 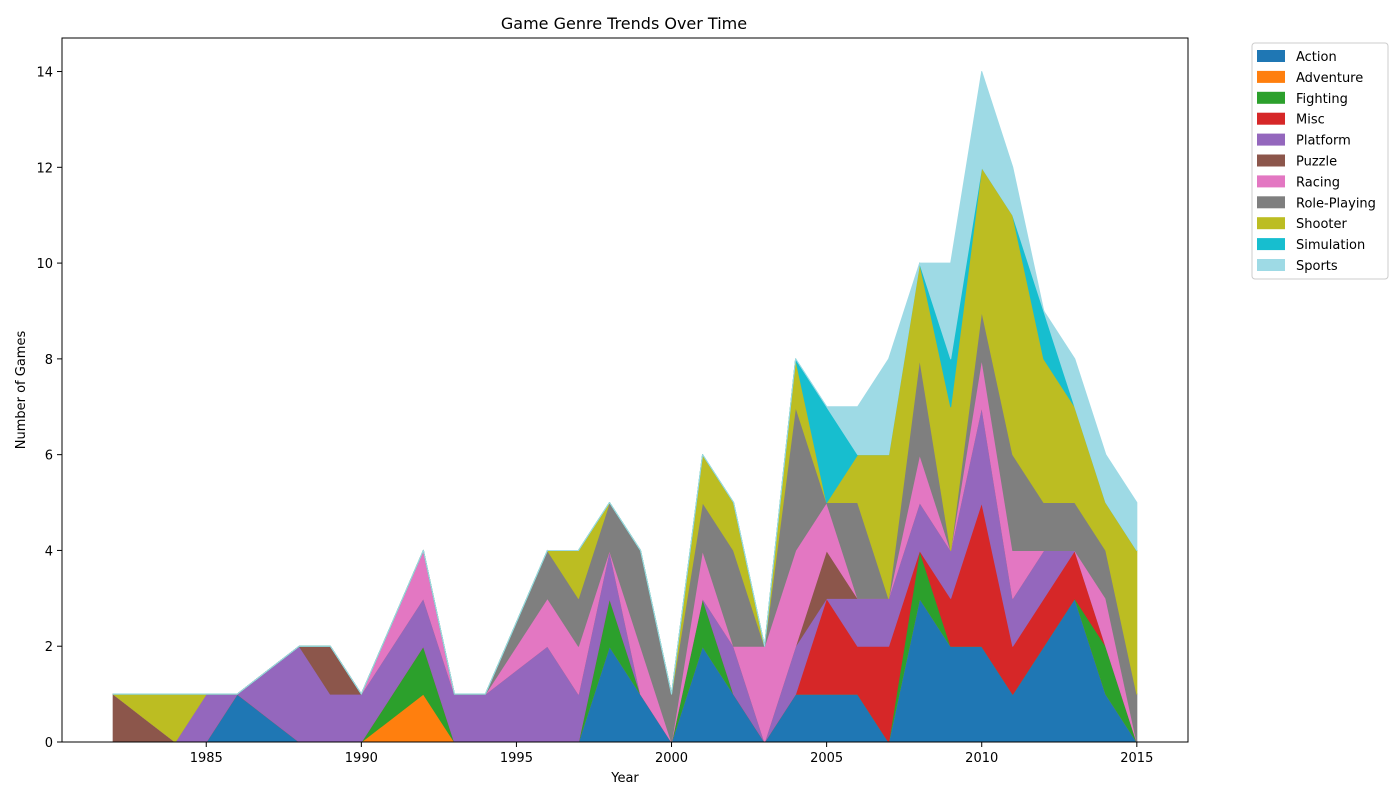 What do you see at coordinates (1321, 224) in the screenshot?
I see `legend-label-shooter: Shooter` at bounding box center [1321, 224].